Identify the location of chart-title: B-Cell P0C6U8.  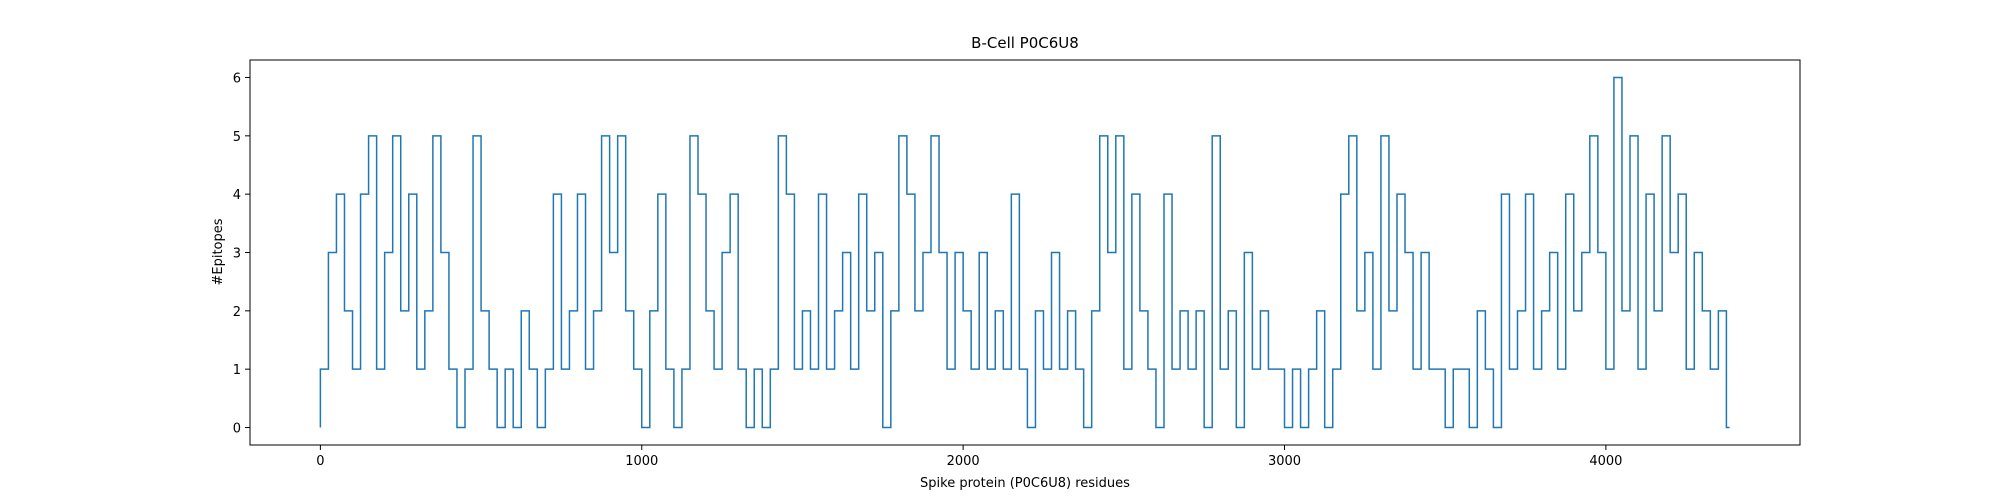
(1025, 43).